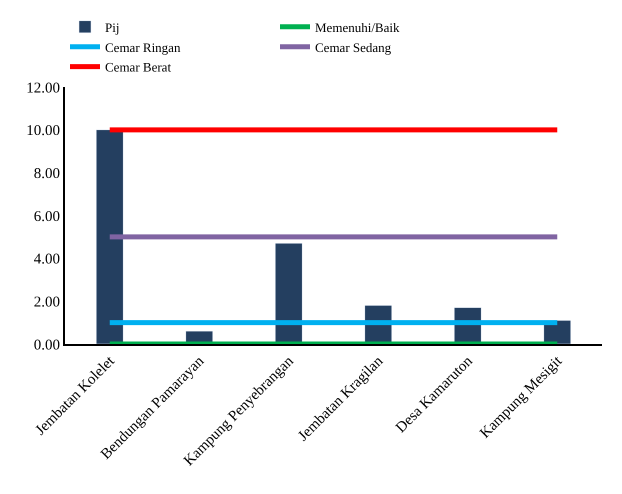  What do you see at coordinates (112, 27) in the screenshot?
I see `legend-label: Pij` at bounding box center [112, 27].